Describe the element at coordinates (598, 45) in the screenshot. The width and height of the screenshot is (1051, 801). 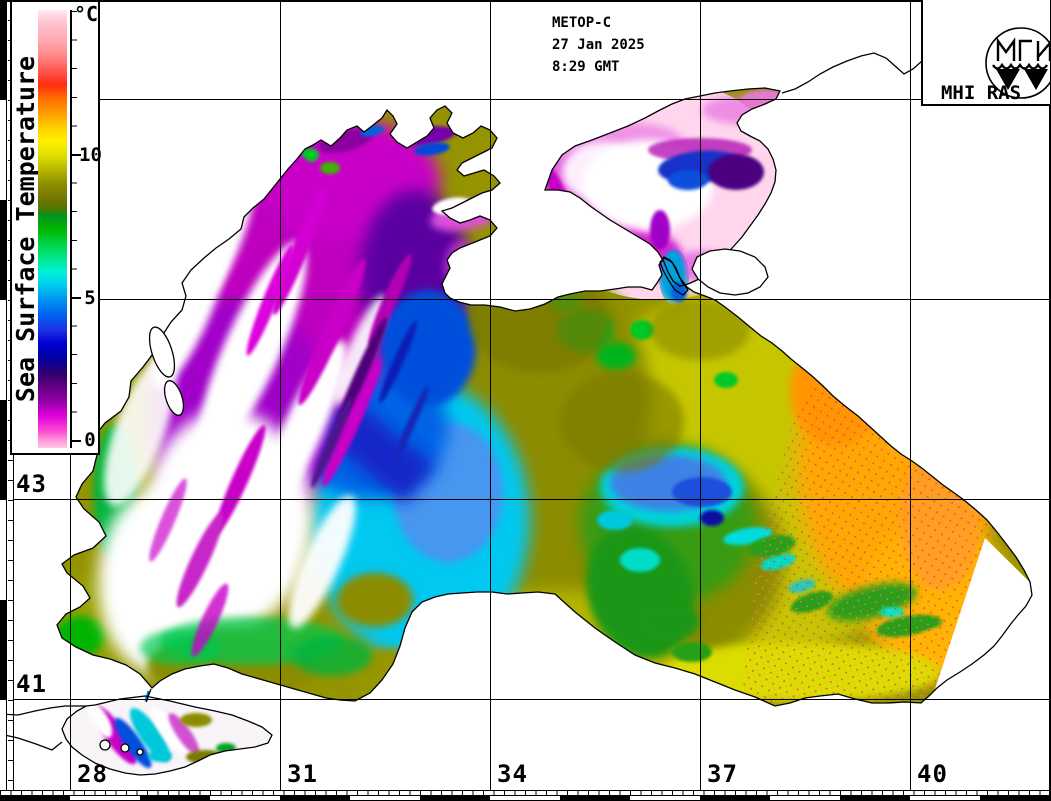
I see `acquisition-date: 27 Jan 2025` at that location.